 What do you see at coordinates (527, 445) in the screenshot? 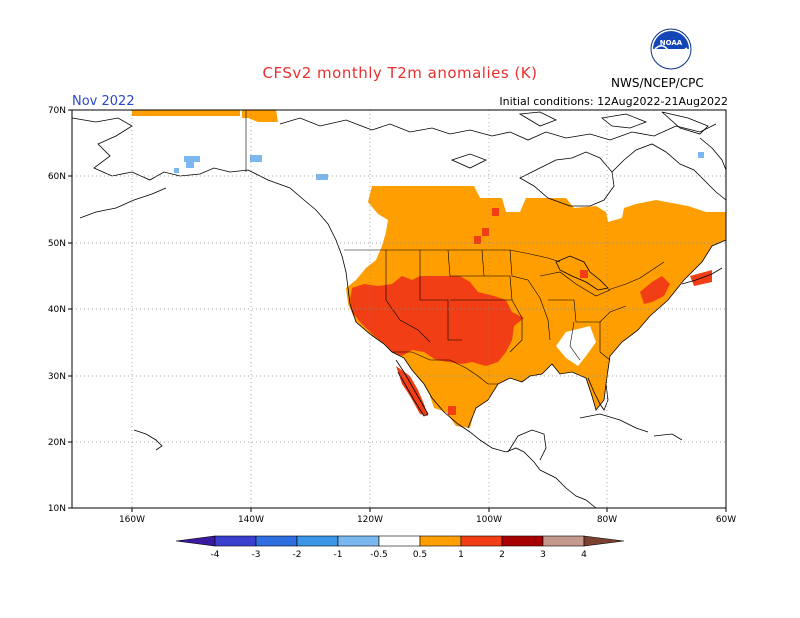
I see `coastline-yucatan` at bounding box center [527, 445].